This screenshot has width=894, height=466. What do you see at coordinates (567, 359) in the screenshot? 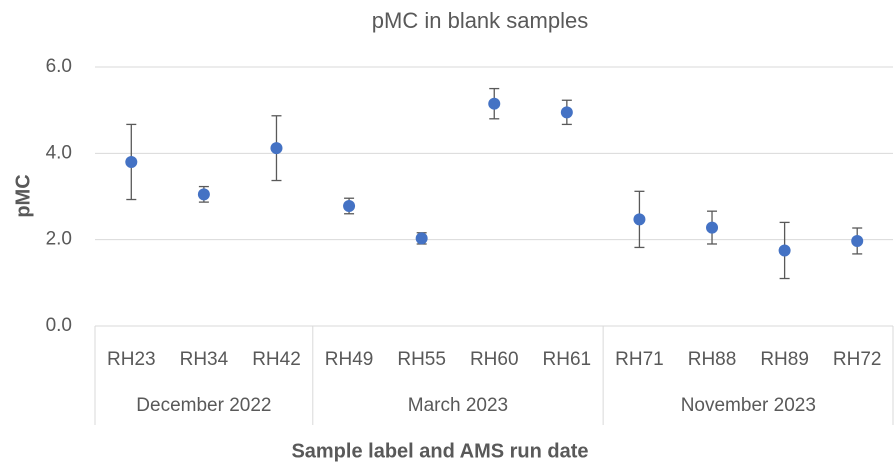
I see `x-tick-label: RH61` at bounding box center [567, 359].